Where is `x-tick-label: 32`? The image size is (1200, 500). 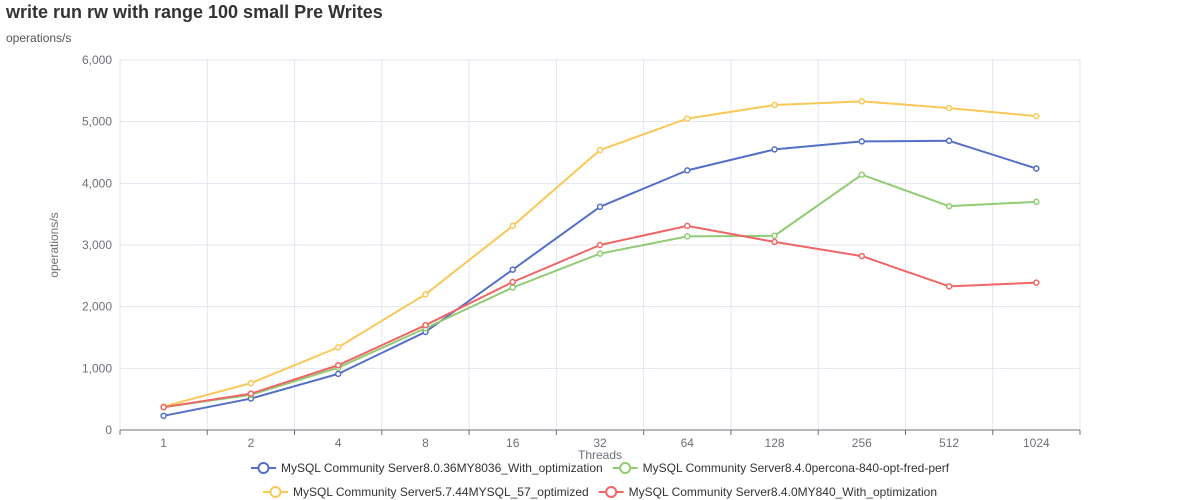
x-tick-label: 32 is located at coordinates (600, 443).